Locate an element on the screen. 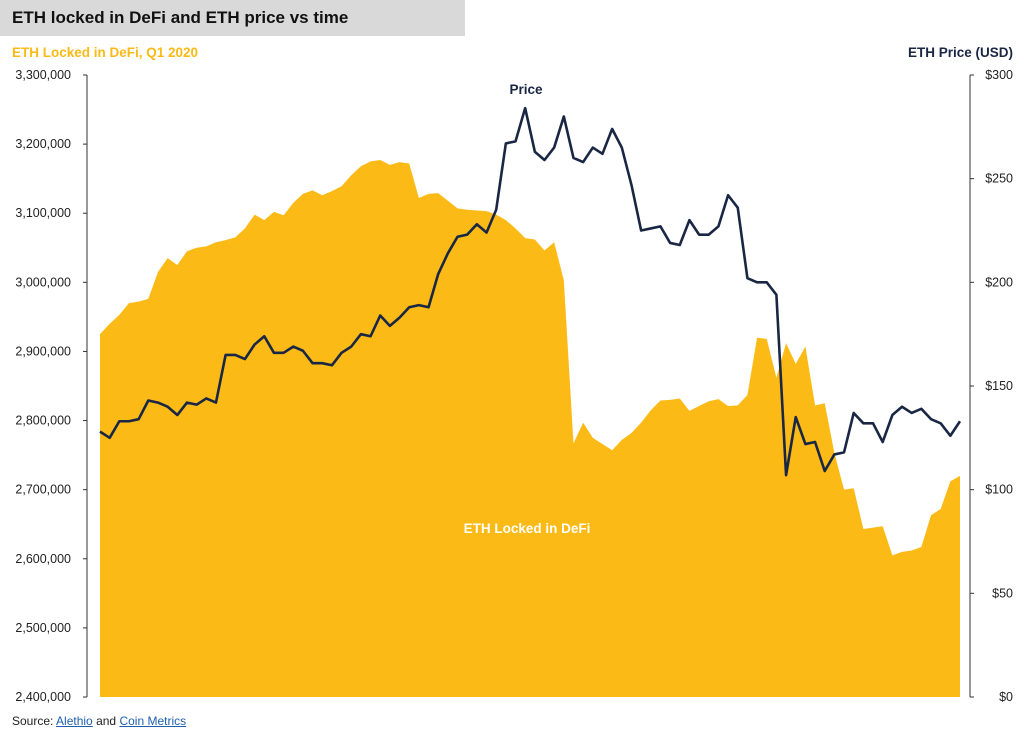  left-tick-label: 2,600,000 is located at coordinates (43, 559).